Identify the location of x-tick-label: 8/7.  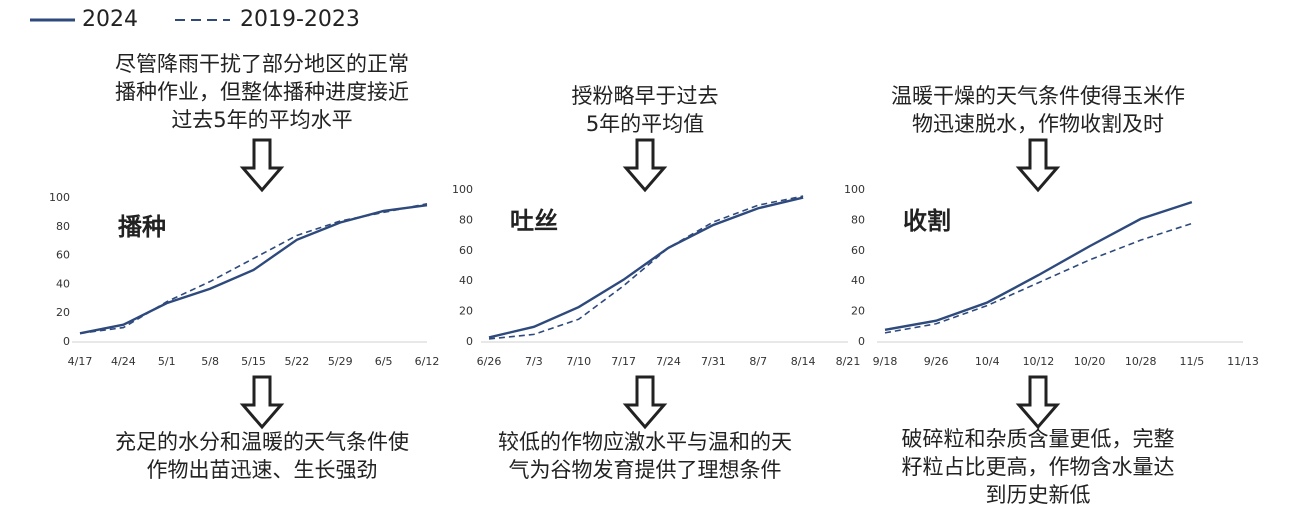
(758, 361).